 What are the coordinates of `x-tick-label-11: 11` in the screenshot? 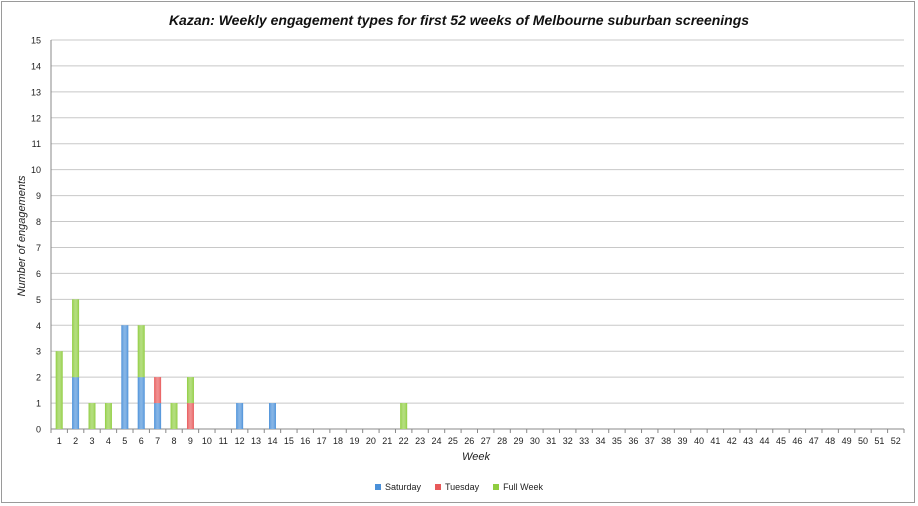 It's located at (223, 441).